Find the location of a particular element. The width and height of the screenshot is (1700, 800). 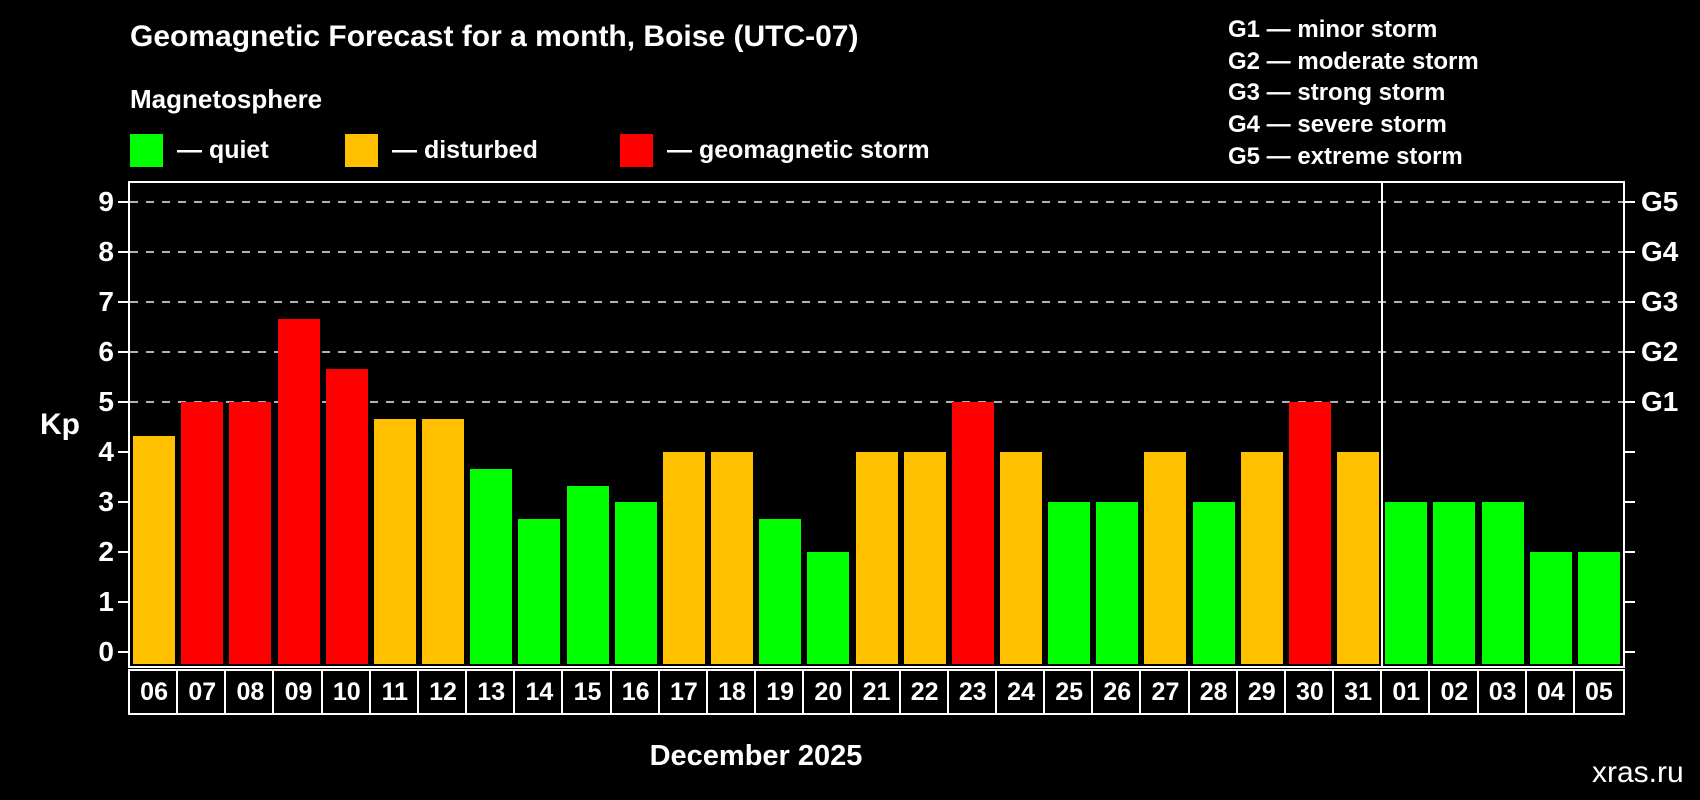

day-label-22: 22 is located at coordinates (924, 692).